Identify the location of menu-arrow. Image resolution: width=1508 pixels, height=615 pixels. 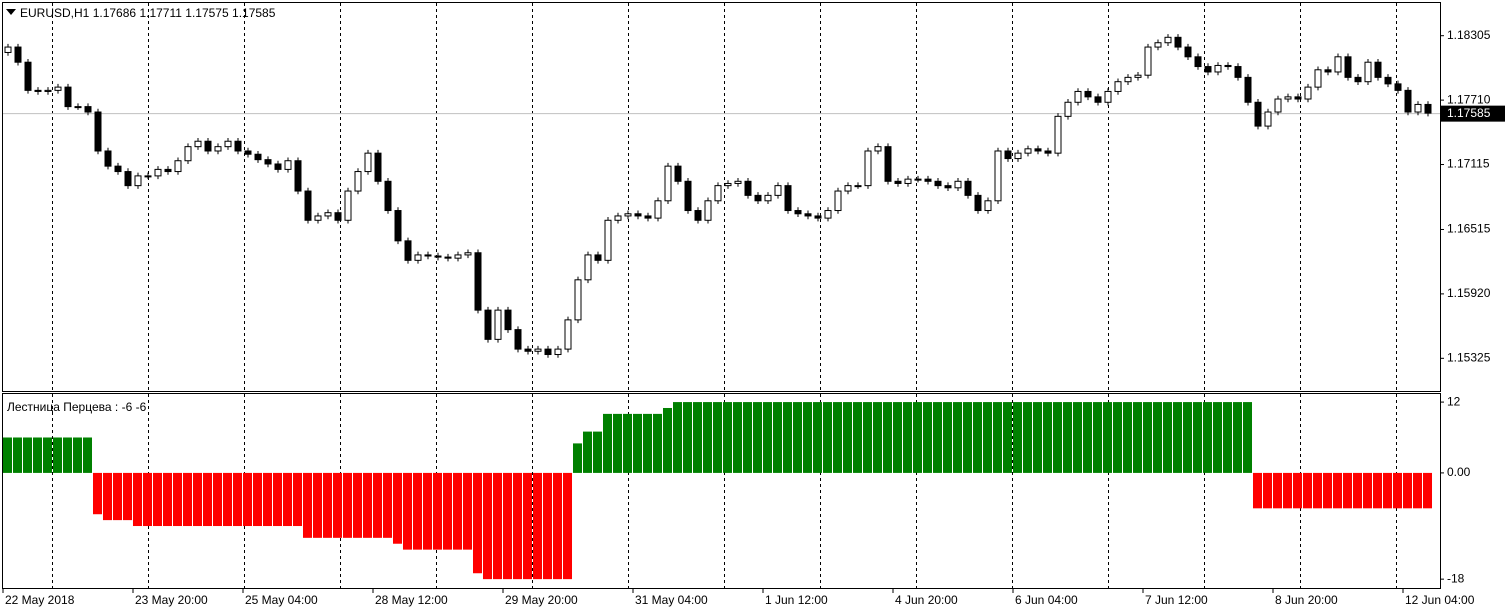
(11, 12).